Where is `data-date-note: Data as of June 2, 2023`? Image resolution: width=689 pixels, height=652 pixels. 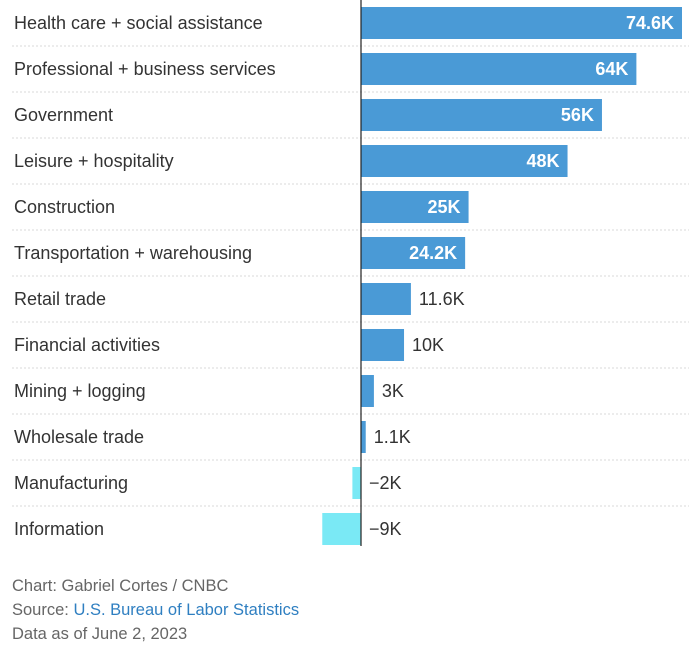 data-date-note: Data as of June 2, 2023 is located at coordinates (100, 634).